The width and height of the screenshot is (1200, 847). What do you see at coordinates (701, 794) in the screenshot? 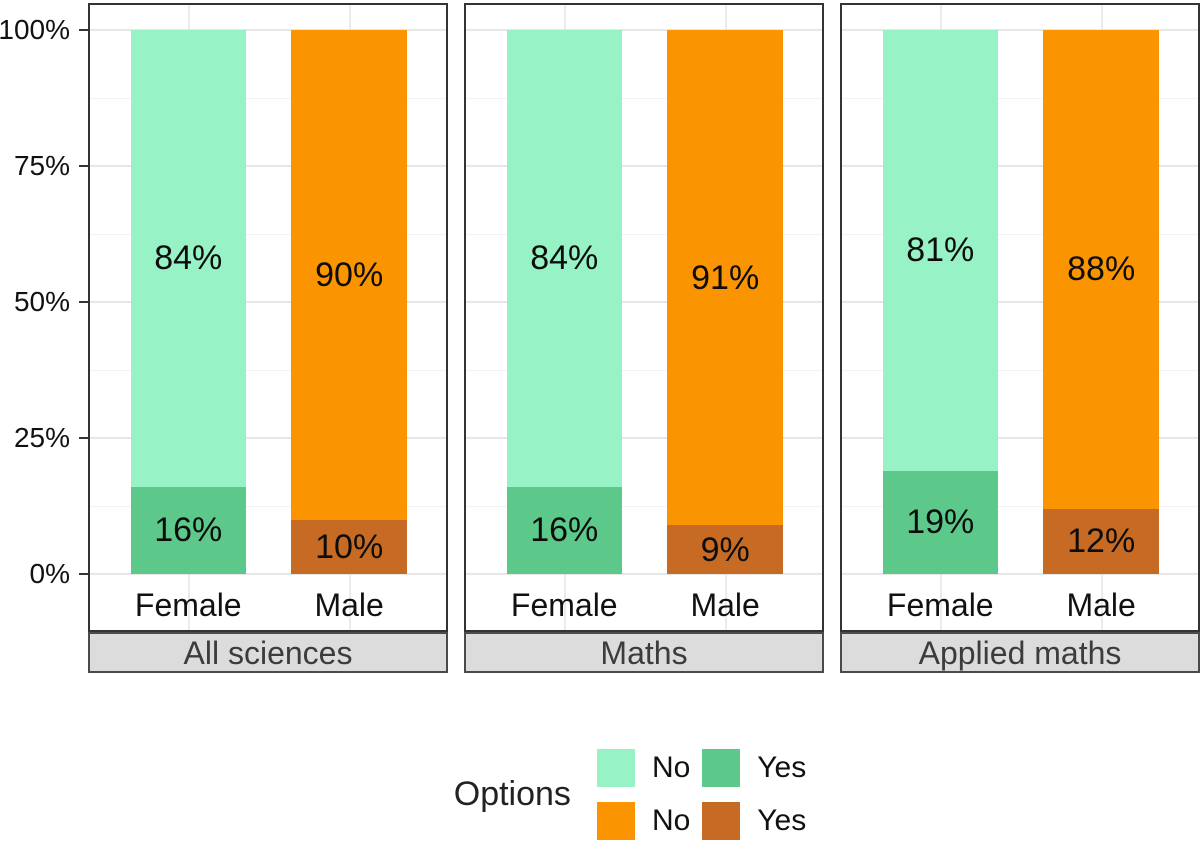
I see `legend-grid: No Yes No Yes` at bounding box center [701, 794].